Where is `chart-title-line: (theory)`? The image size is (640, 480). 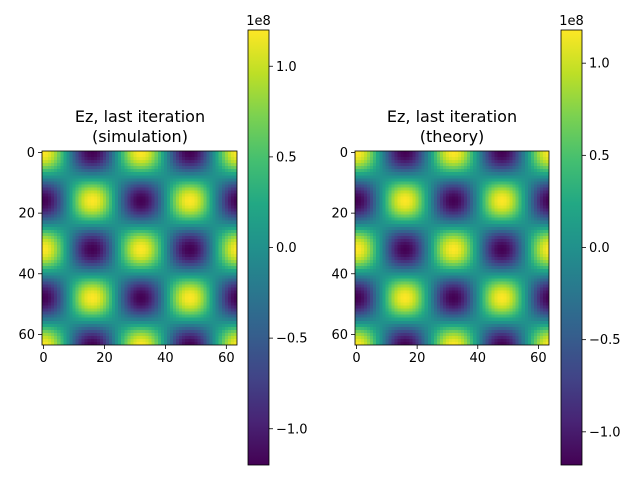
chart-title-line: (theory) is located at coordinates (452, 136).